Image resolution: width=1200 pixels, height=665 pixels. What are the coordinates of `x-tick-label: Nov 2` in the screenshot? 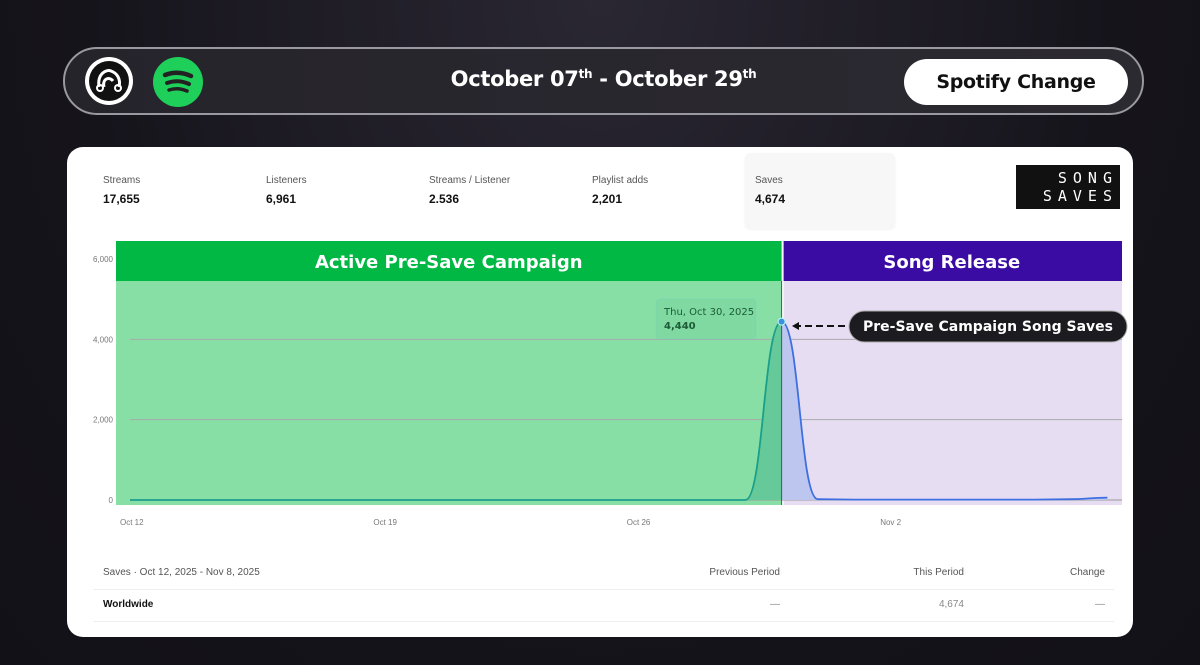 It's located at (890, 522).